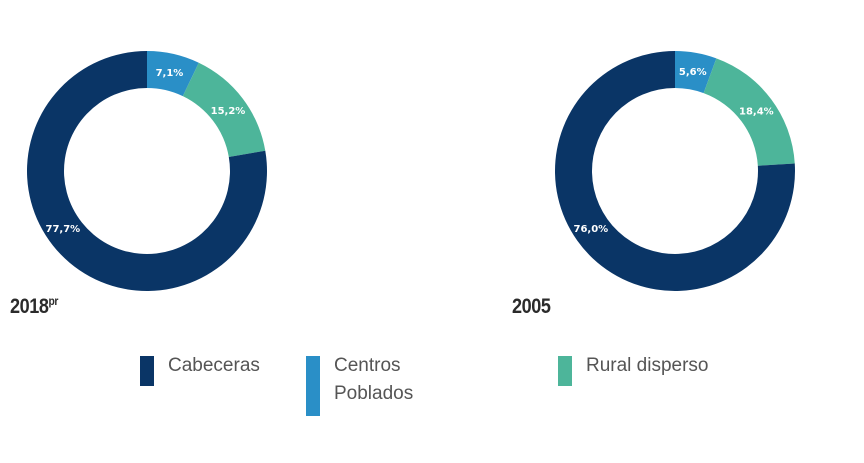 The width and height of the screenshot is (864, 463). I want to click on legend-label-cabeceras: Cabeceras, so click(214, 365).